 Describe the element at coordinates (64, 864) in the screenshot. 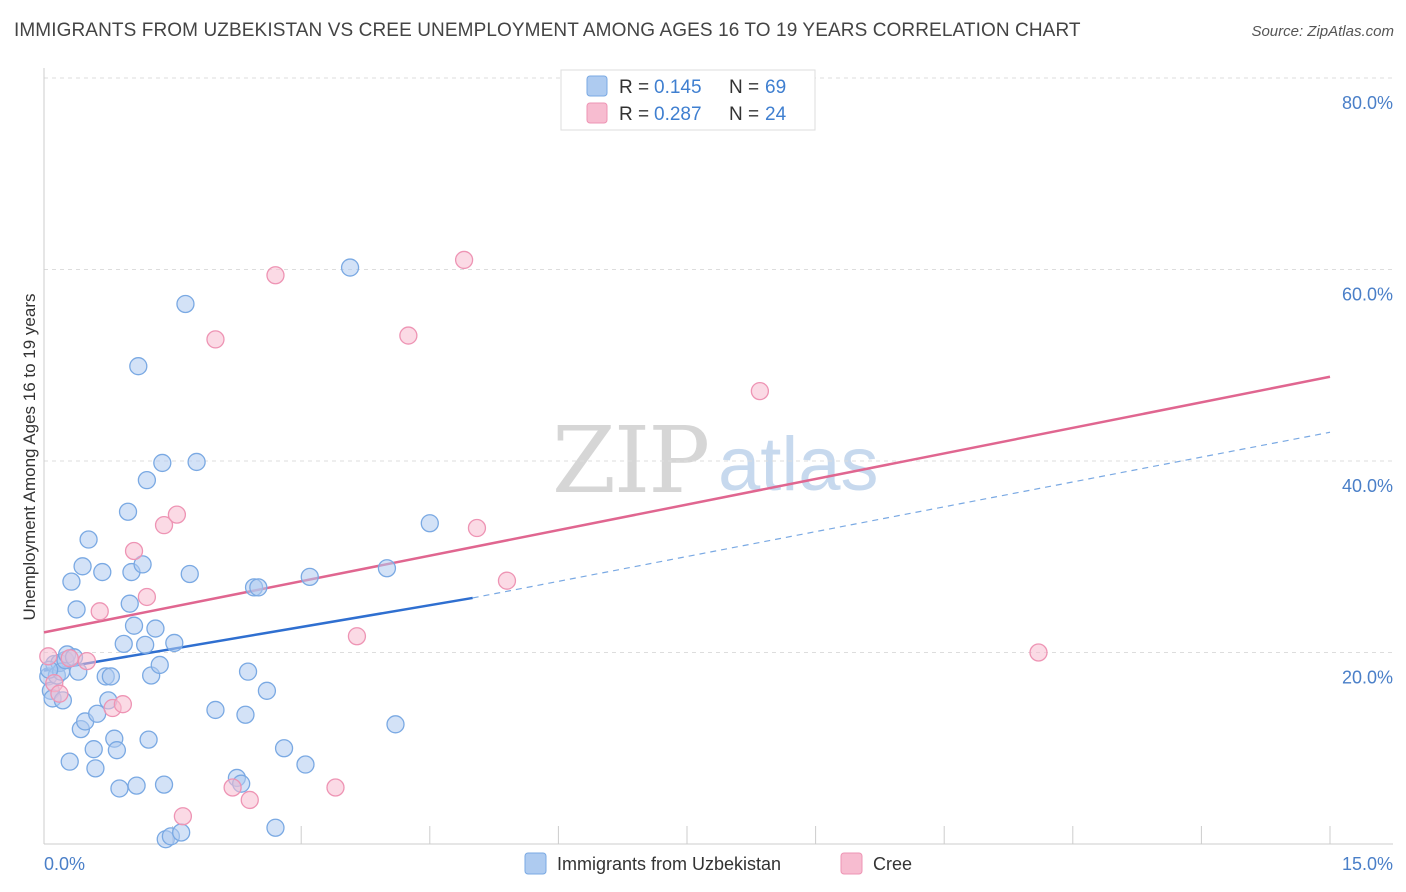

I see `x-tick-label-min: 0.0%` at that location.